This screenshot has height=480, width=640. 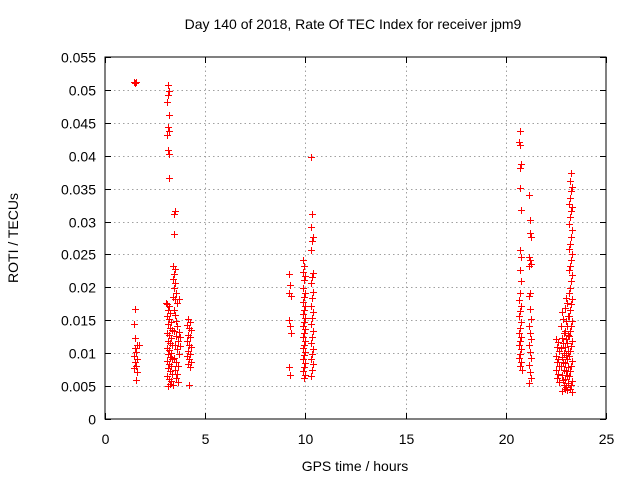 I want to click on y-tick-label: 0, so click(x=92, y=420).